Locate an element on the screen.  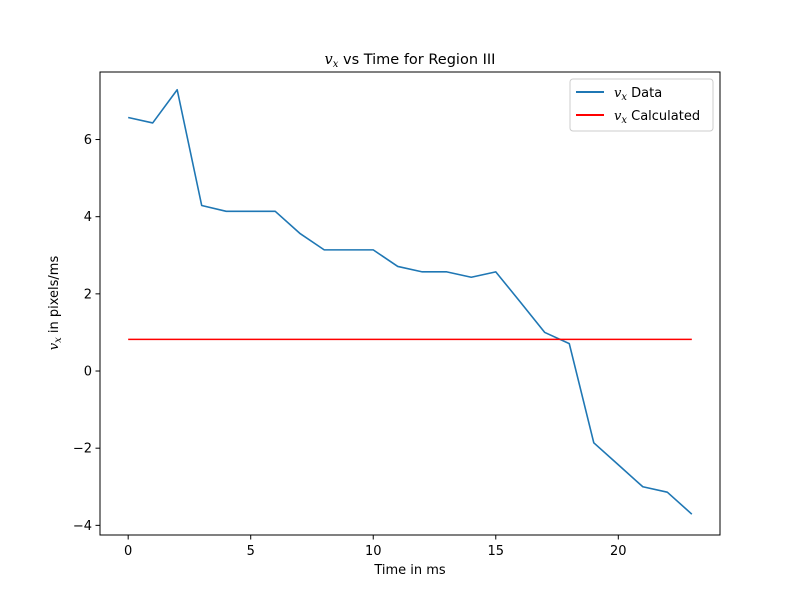
x-axis-ticks: 0 5 10 15 20 is located at coordinates (375, 547).